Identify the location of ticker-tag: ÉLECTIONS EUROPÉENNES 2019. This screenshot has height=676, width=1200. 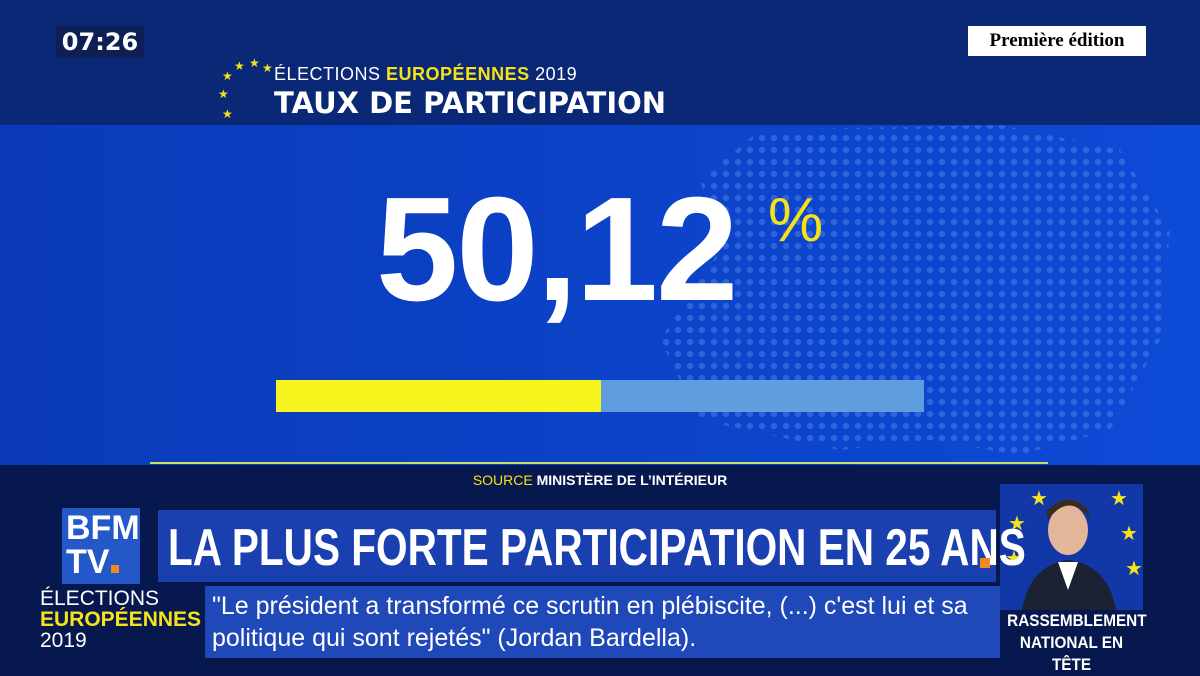
(120, 619).